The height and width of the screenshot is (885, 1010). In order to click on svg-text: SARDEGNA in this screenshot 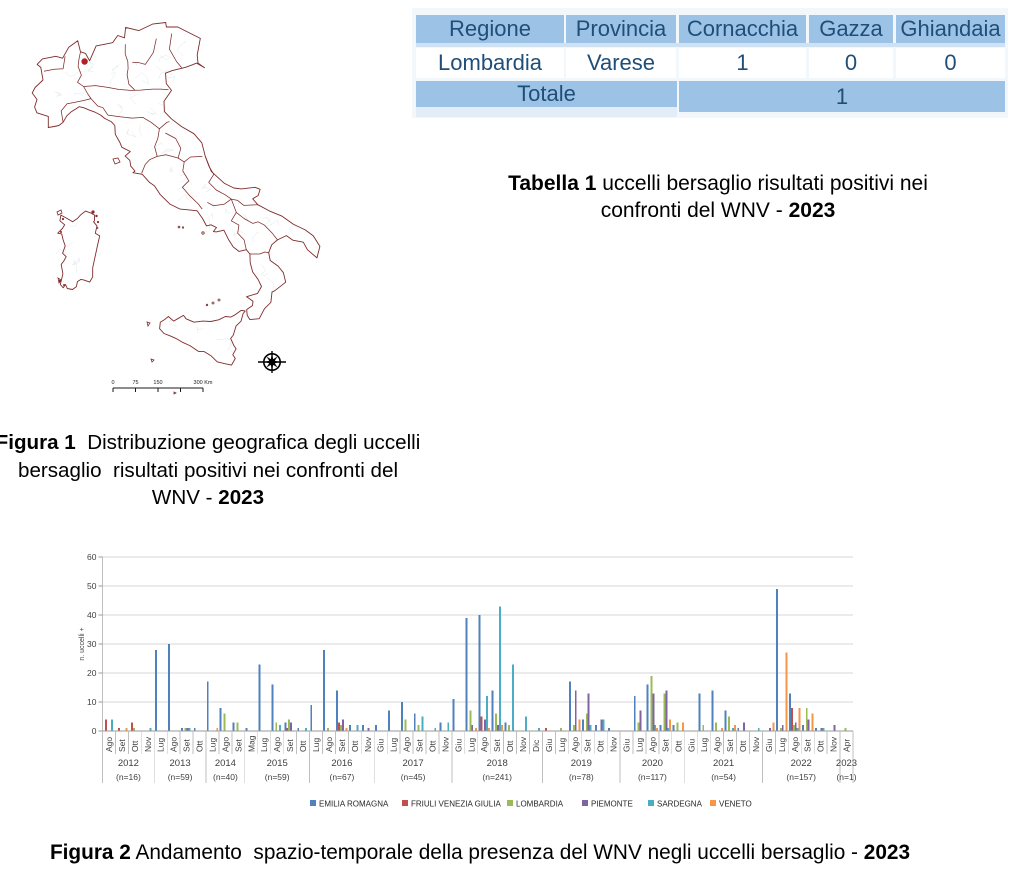, I will do `click(680, 804)`.